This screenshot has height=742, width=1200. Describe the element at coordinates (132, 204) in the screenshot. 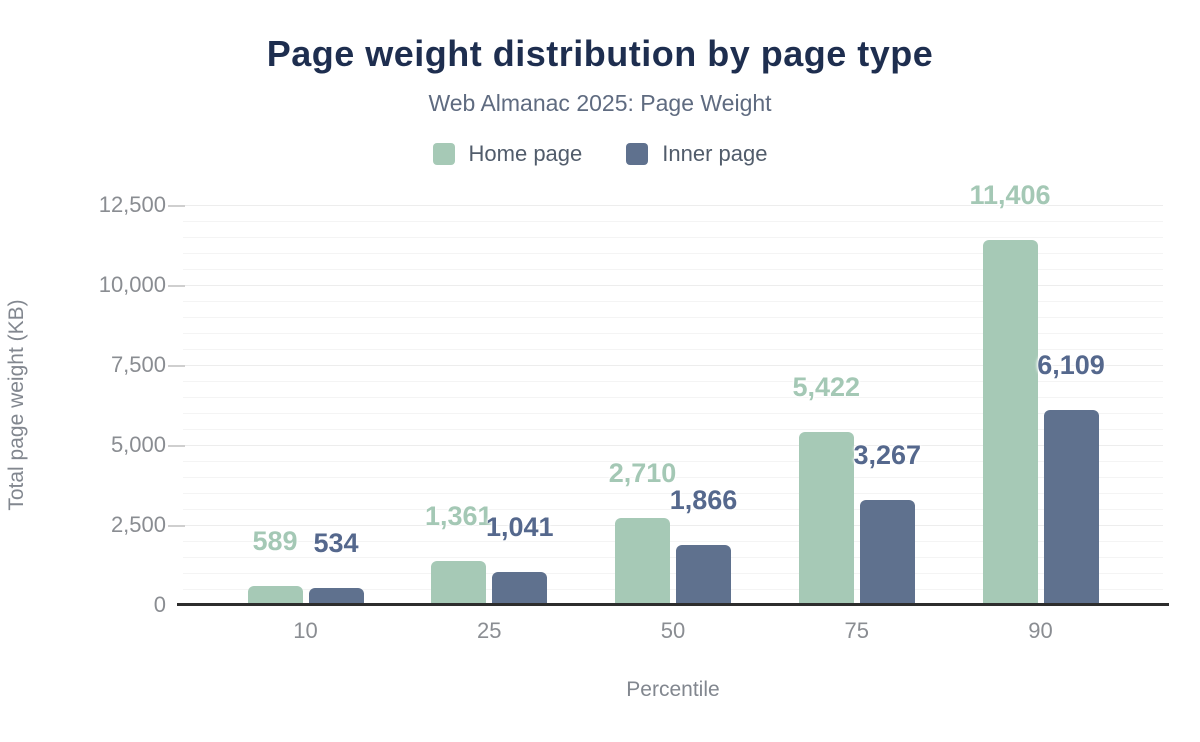

I see `y-tick-label: 12,500` at that location.